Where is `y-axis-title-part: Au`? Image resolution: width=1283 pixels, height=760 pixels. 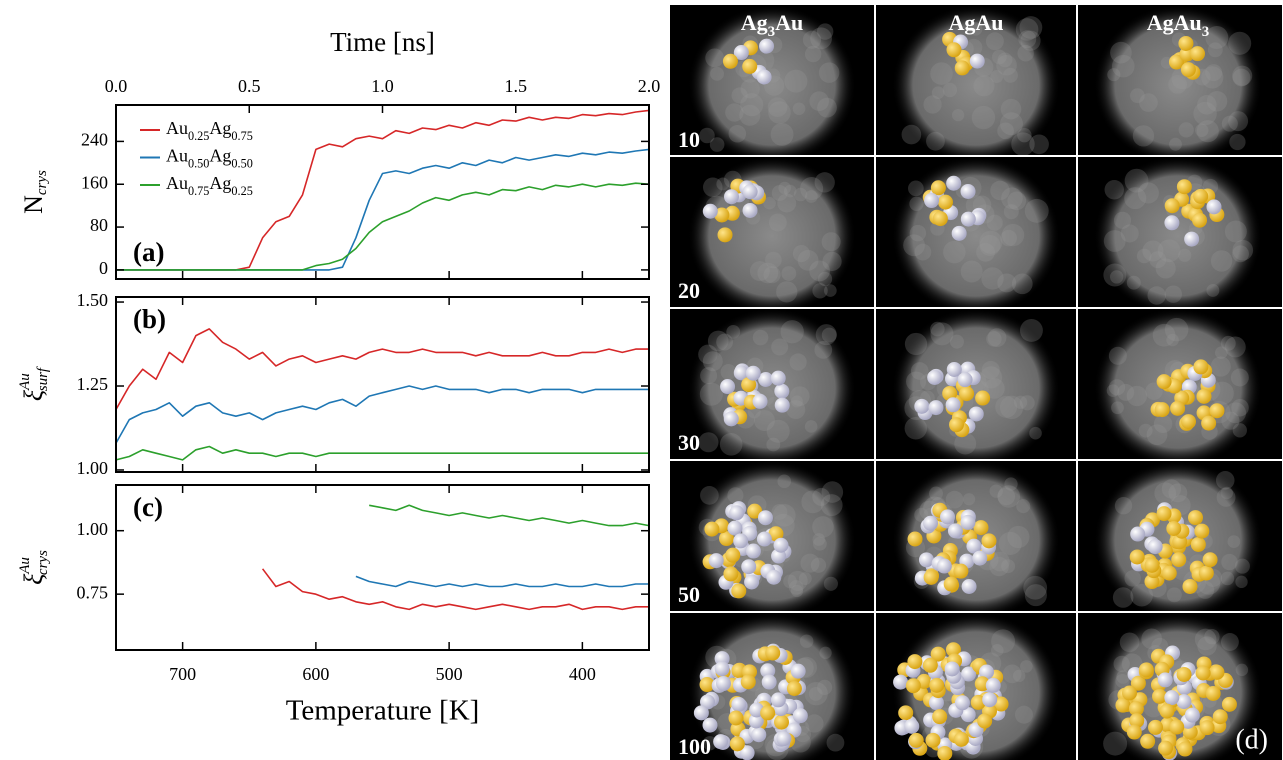
y-axis-title-part: Au is located at coordinates (25, 566).